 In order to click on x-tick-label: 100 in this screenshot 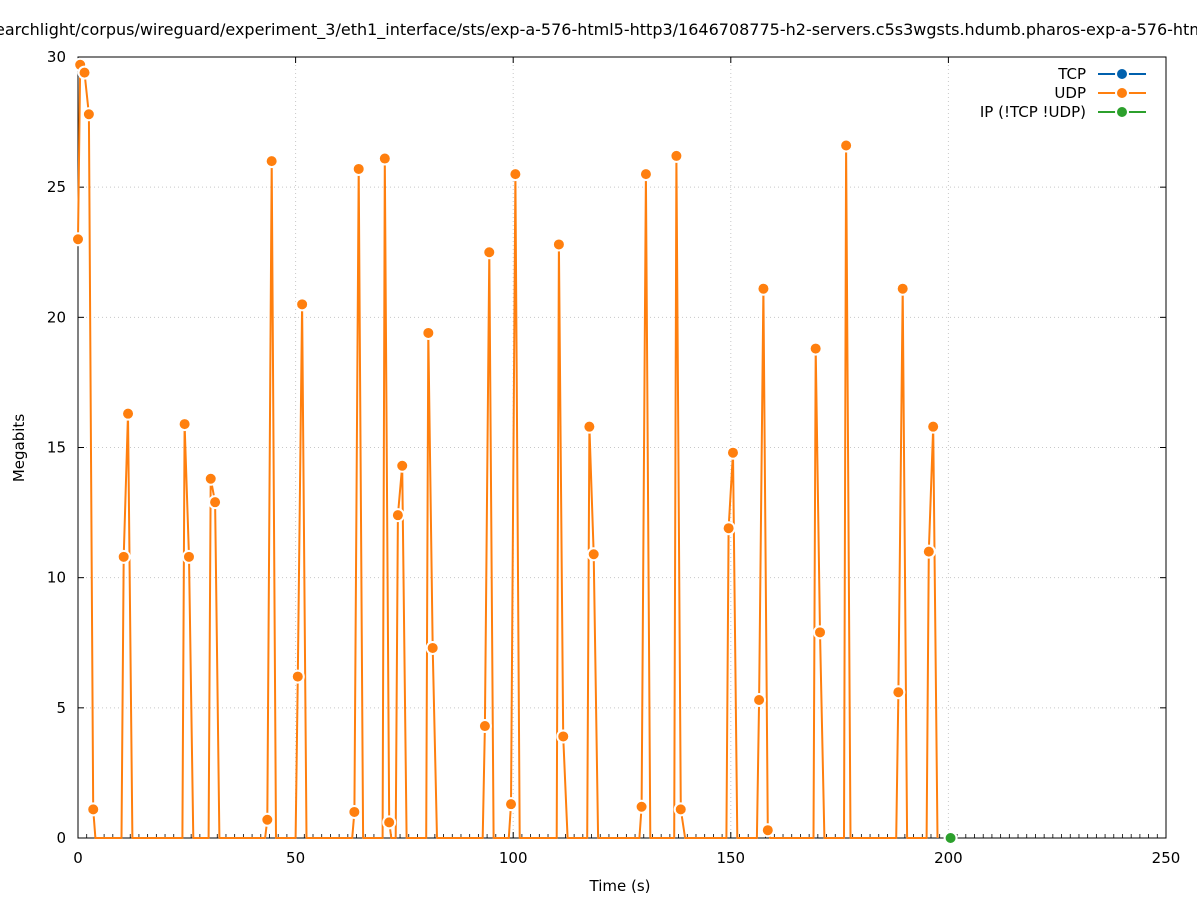, I will do `click(513, 858)`.